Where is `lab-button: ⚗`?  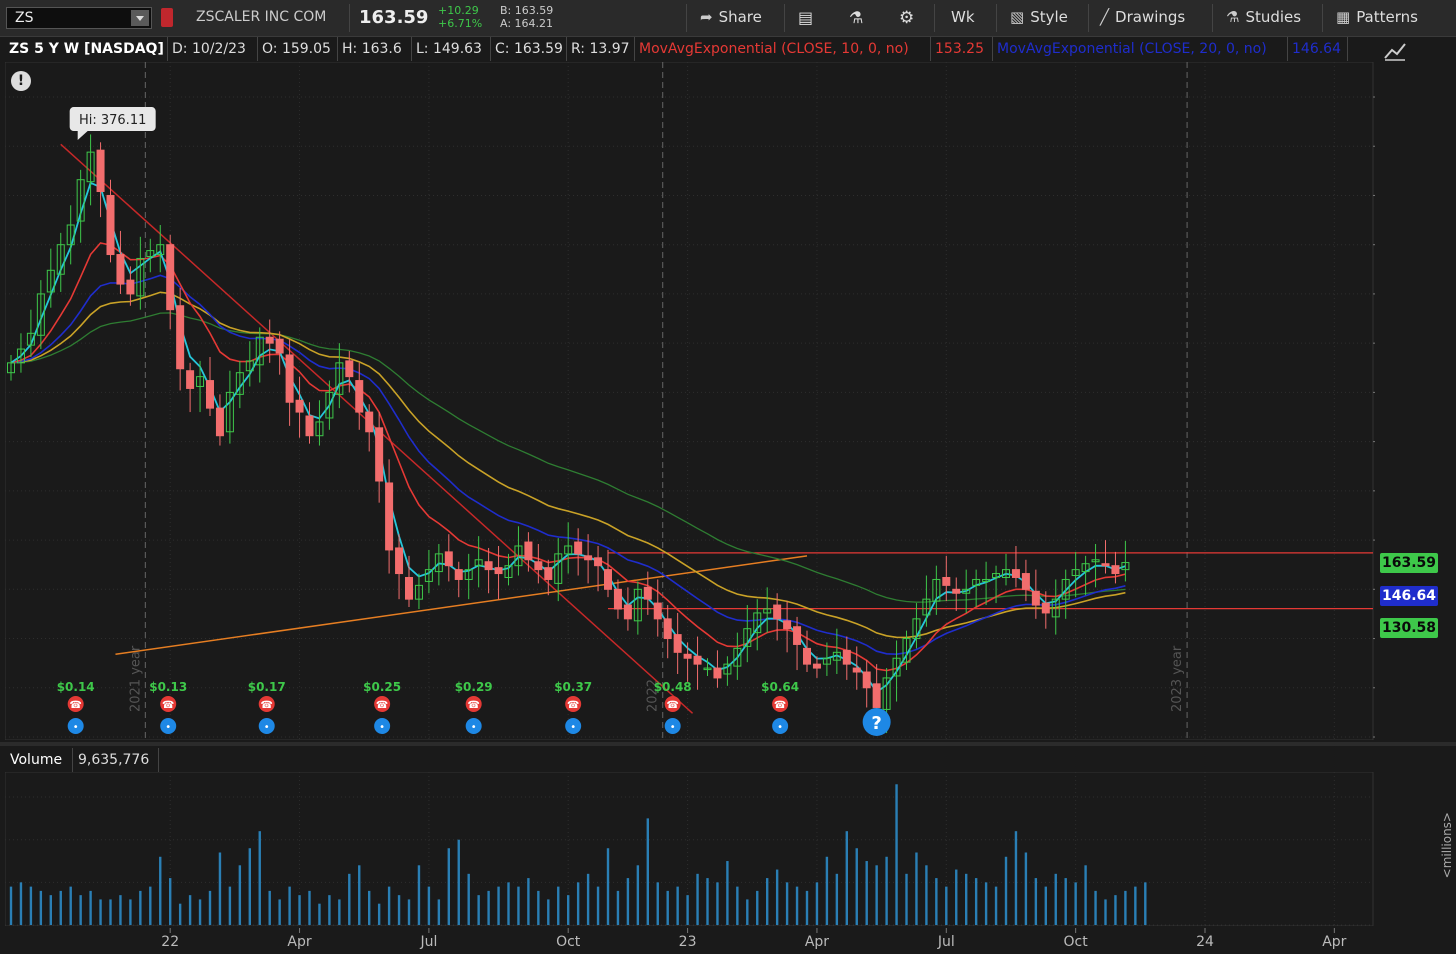 lab-button: ⚗ is located at coordinates (856, 17).